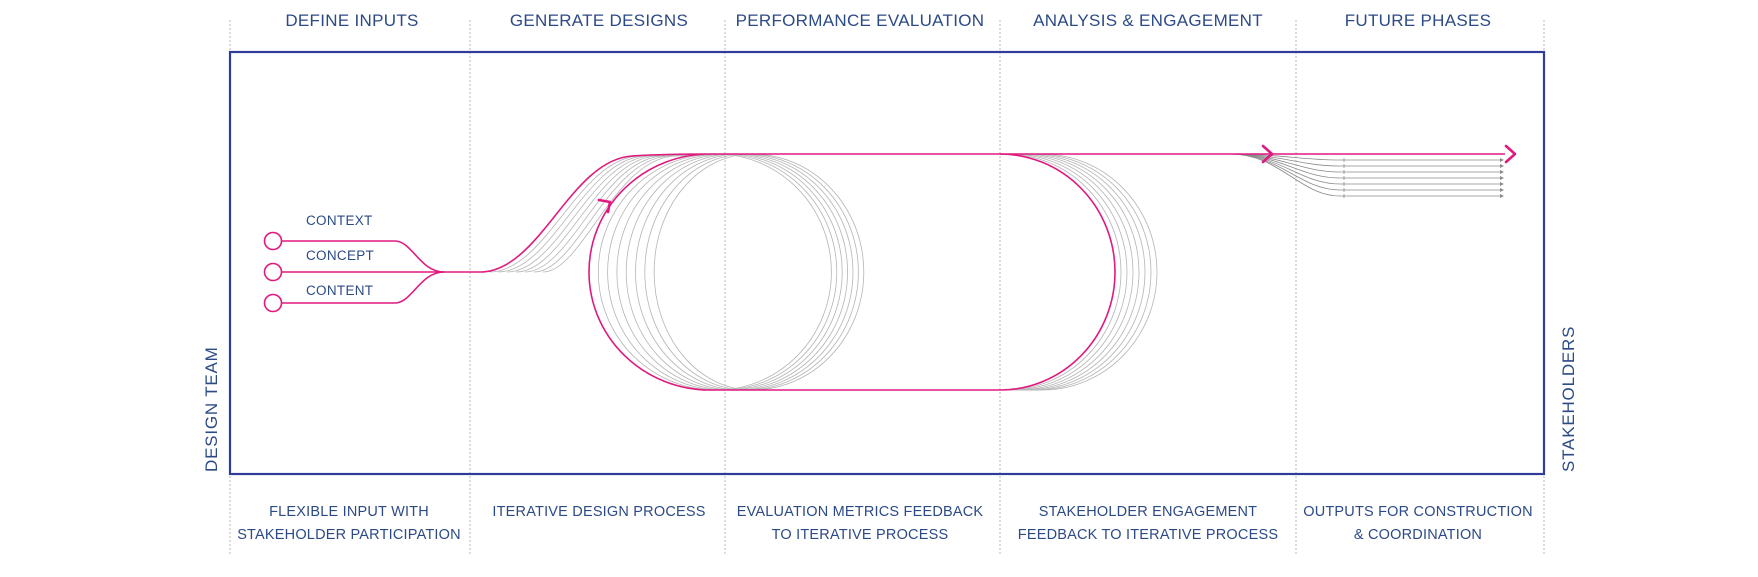 The height and width of the screenshot is (577, 1758). I want to click on phase-desc-4-line-1: STAKEHOLDER ENGAGEMENT, so click(1148, 512).